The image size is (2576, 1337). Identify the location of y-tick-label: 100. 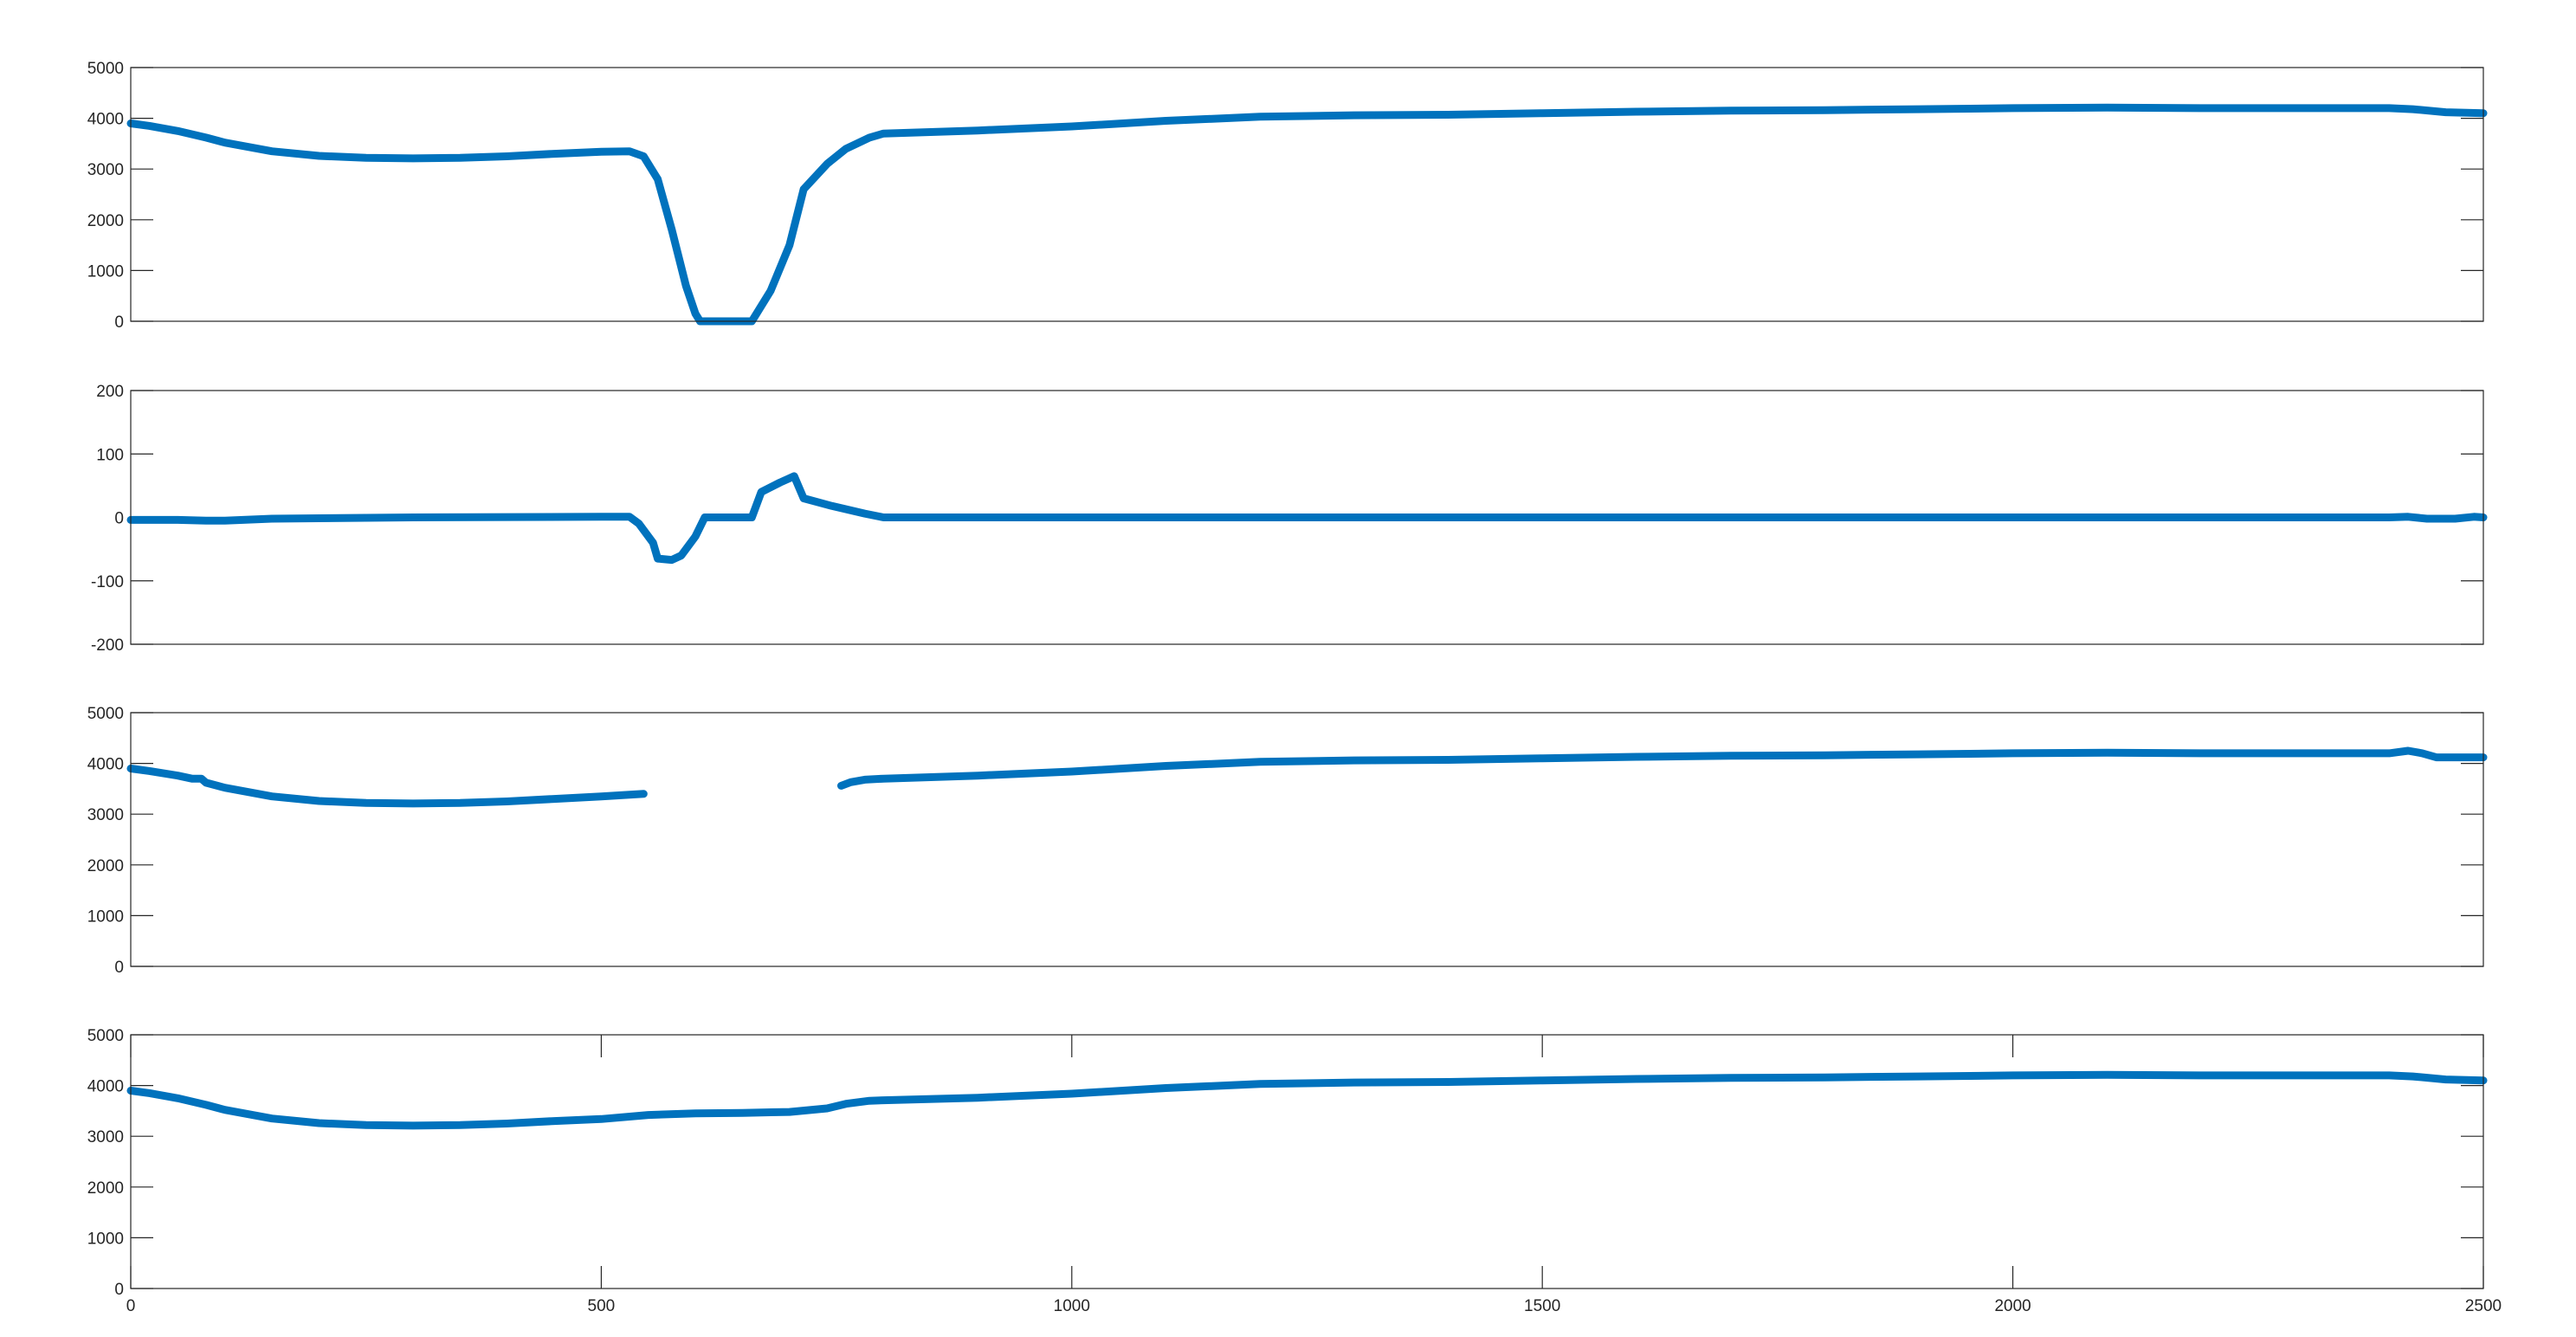
(110, 455).